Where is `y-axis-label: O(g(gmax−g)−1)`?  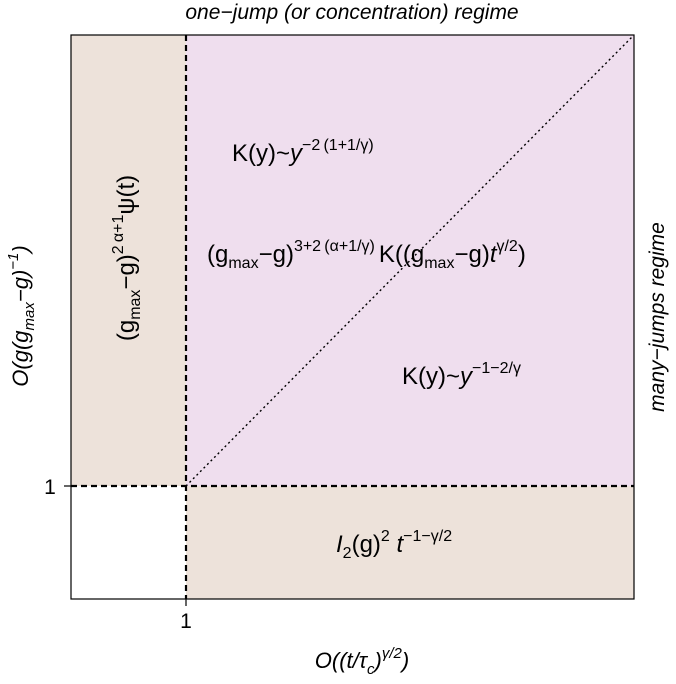
y-axis-label: O(g(gmax−g)−1) is located at coordinates (21, 315).